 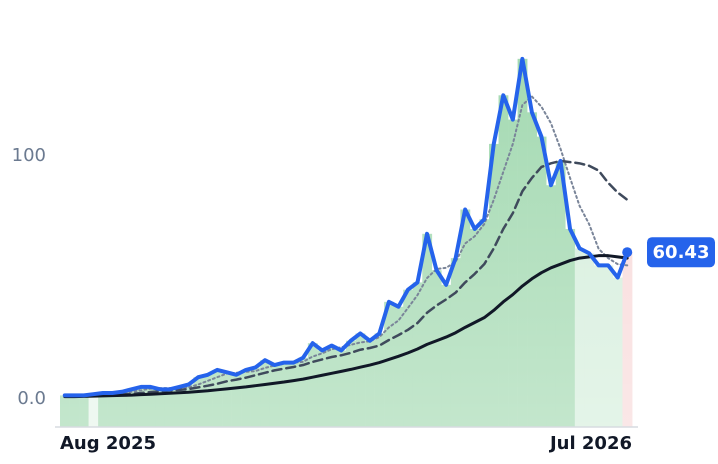 I want to click on last-value-label: 60.43, so click(x=681, y=252).